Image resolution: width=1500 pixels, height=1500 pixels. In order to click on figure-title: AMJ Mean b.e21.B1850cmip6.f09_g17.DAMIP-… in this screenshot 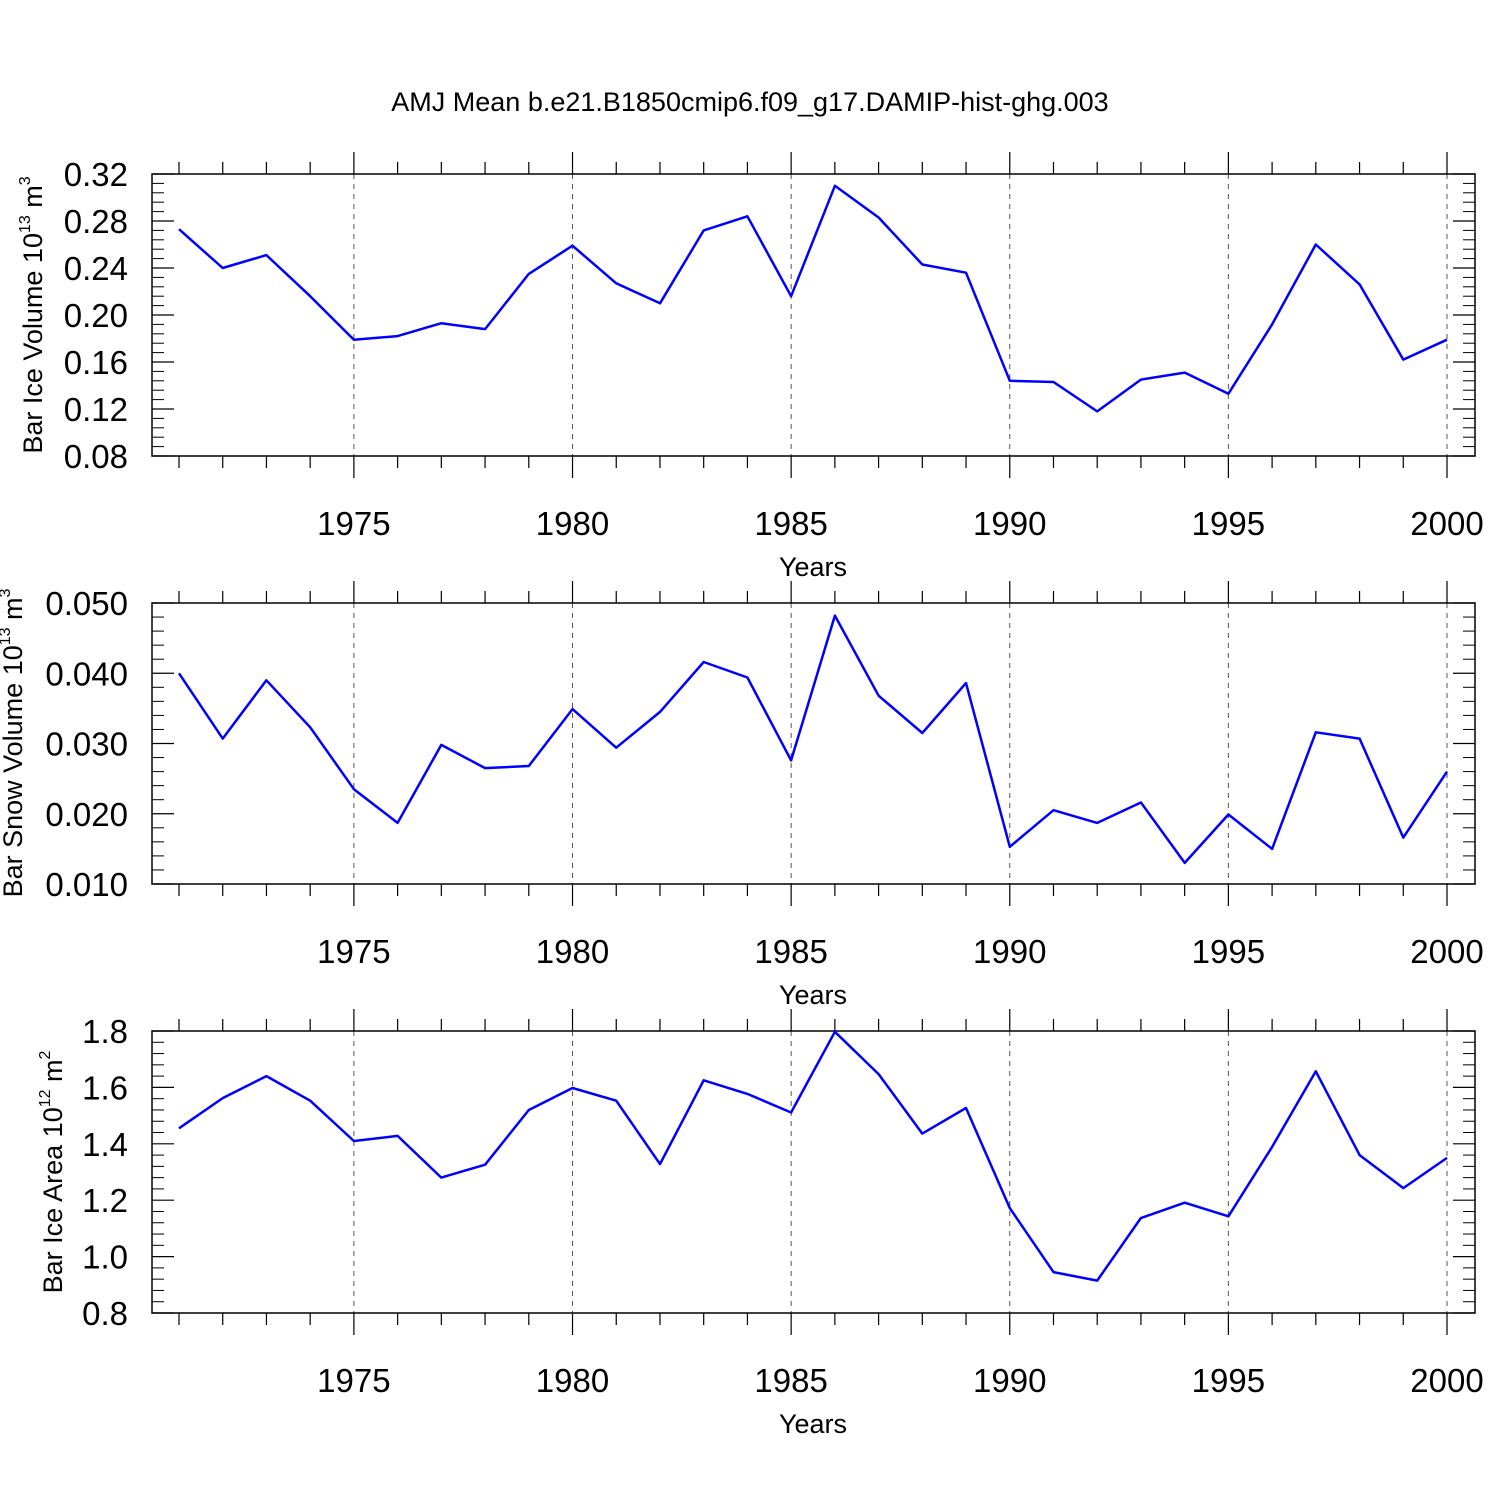, I will do `click(749, 102)`.